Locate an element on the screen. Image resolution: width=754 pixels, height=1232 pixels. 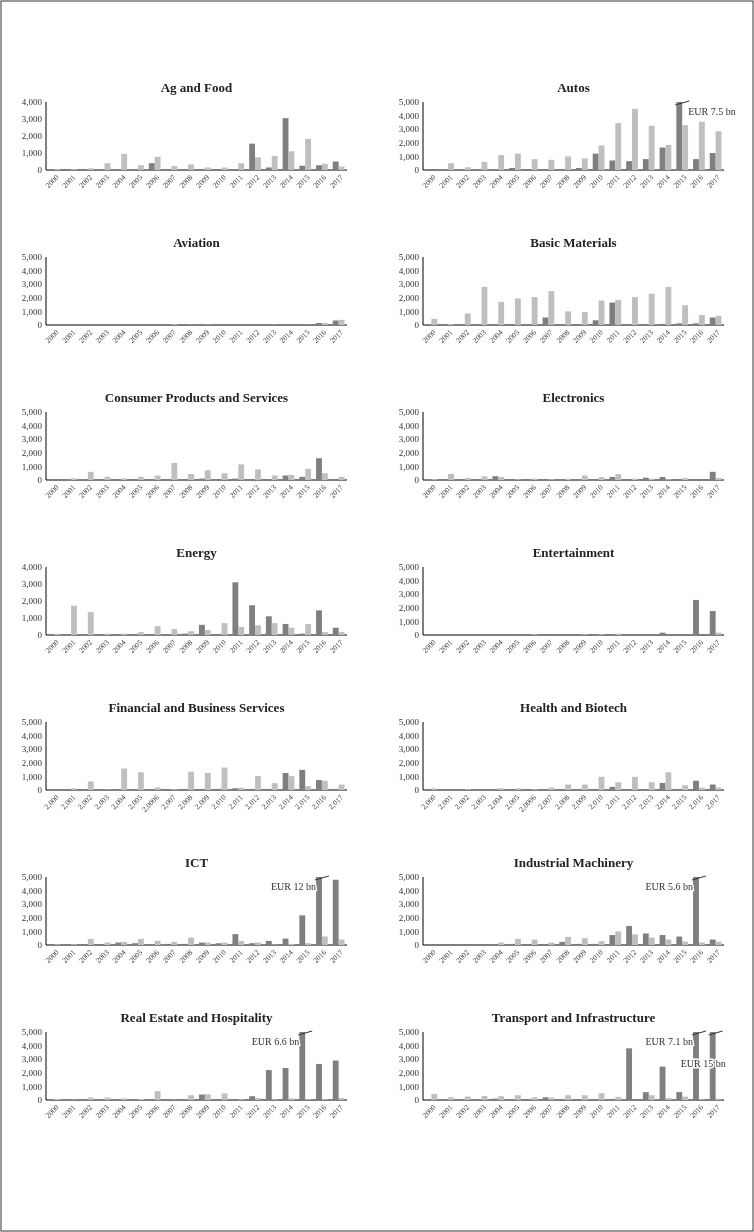
chart-title: Health and Biotech is located at coordinates (574, 707).